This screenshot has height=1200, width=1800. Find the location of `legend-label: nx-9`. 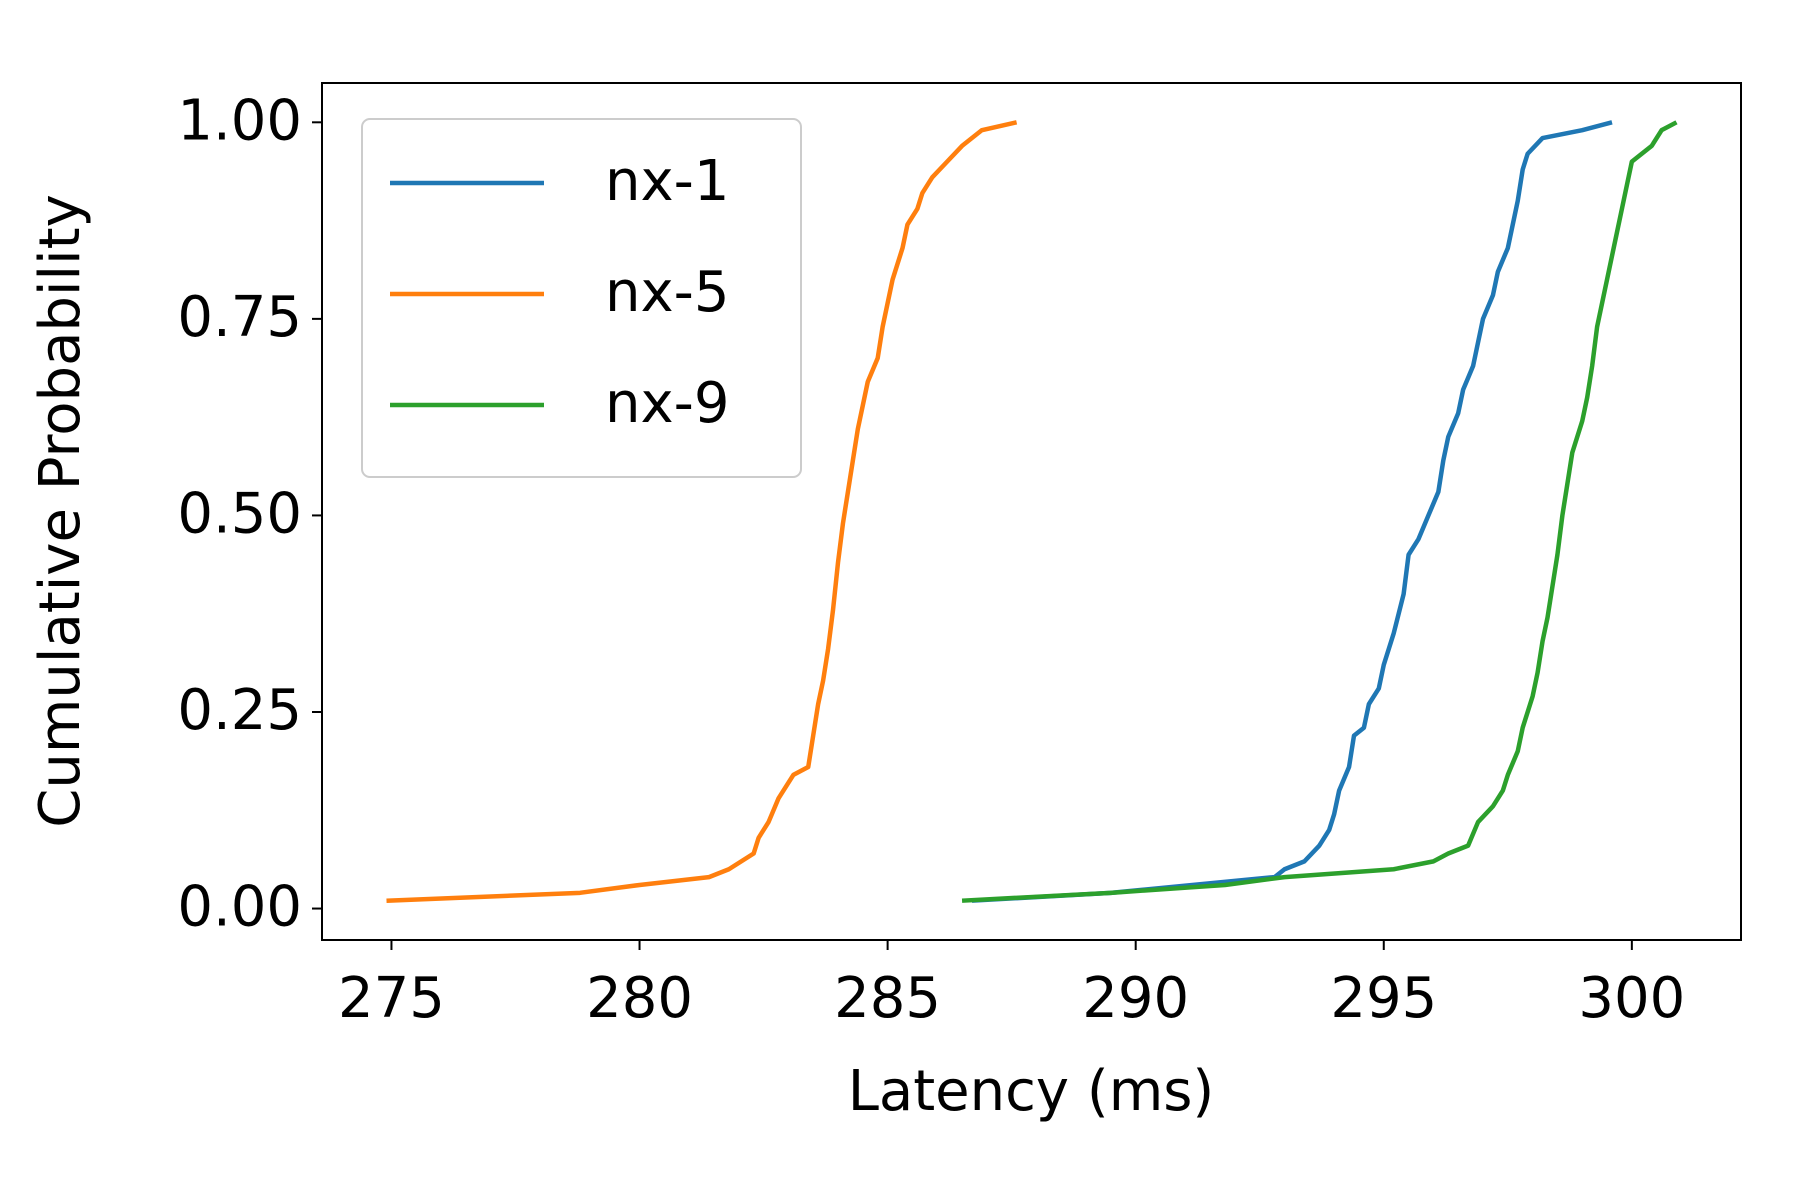

legend-label: nx-9 is located at coordinates (667, 403).